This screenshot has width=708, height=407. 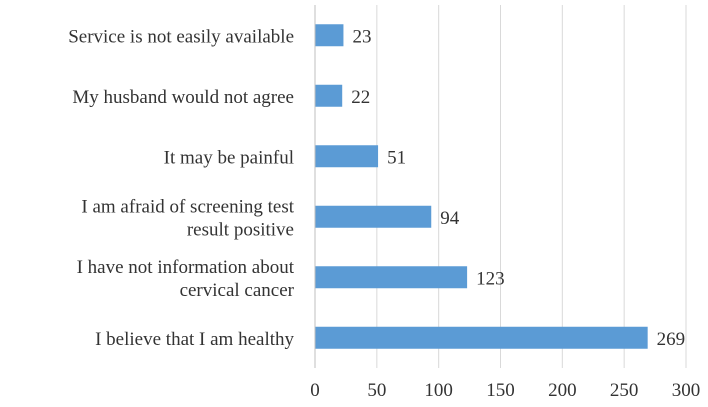 What do you see at coordinates (450, 218) in the screenshot?
I see `data-label: 94` at bounding box center [450, 218].